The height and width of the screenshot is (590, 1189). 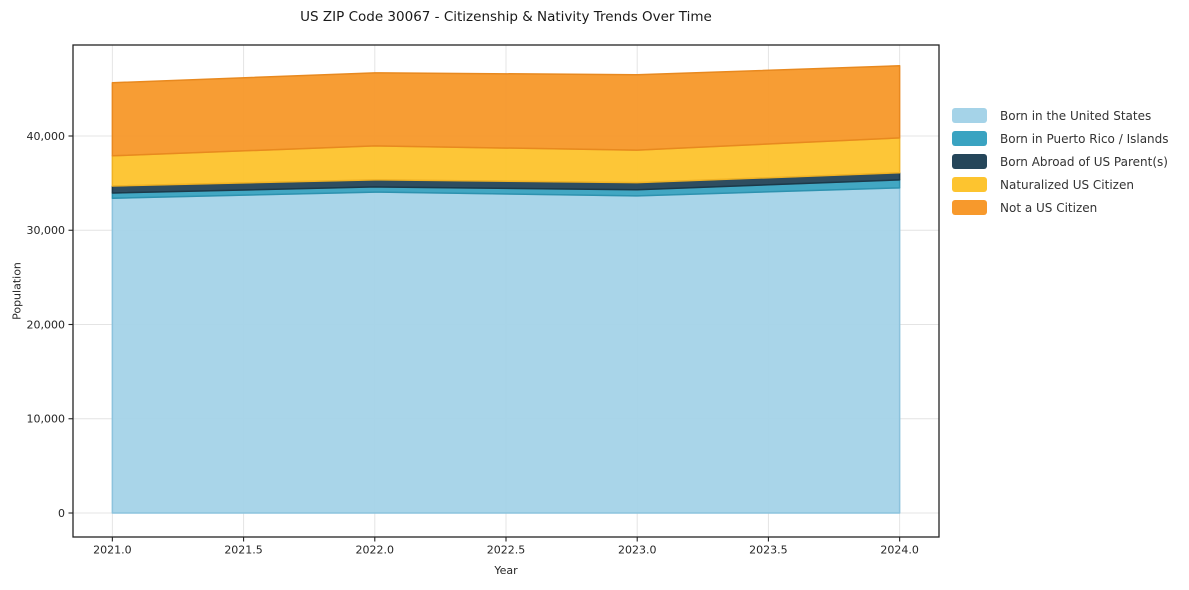 What do you see at coordinates (1084, 161) in the screenshot?
I see `legend-label: Born Abroad of US Parent(s)` at bounding box center [1084, 161].